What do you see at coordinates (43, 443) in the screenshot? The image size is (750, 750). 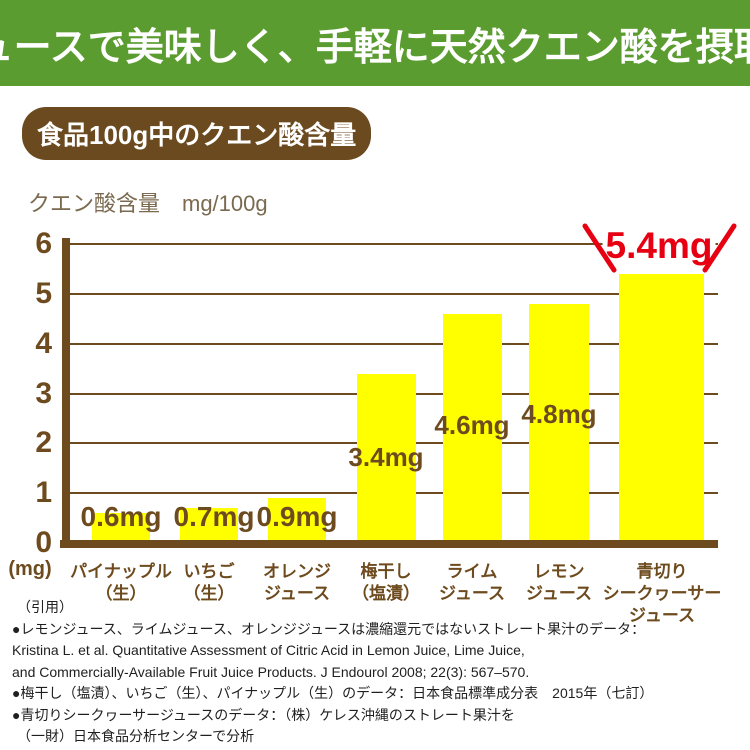 I see `y-axis-tick-2: 2` at bounding box center [43, 443].